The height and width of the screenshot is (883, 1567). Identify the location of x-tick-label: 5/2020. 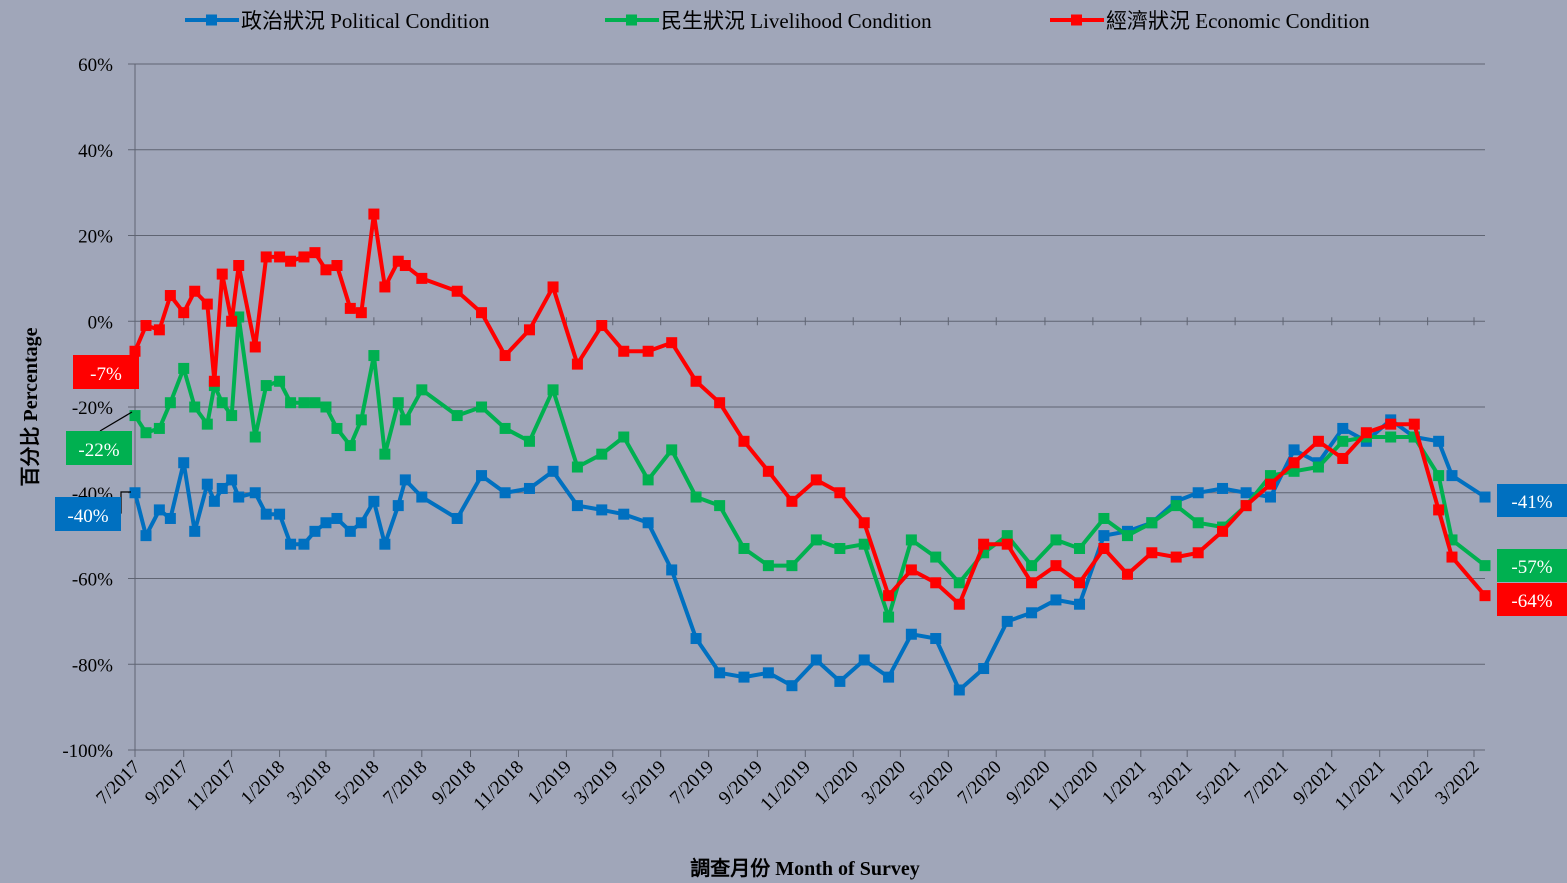
(932, 783).